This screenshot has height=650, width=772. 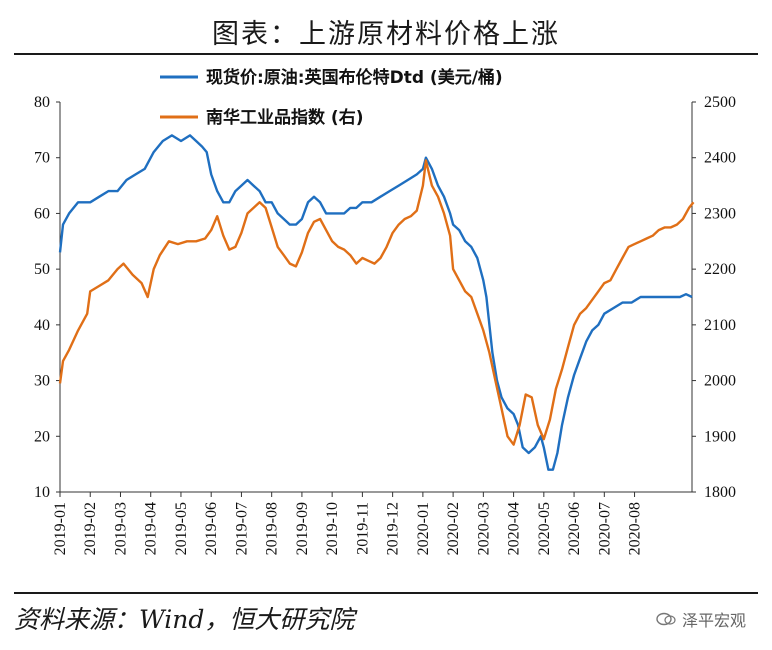 What do you see at coordinates (720, 436) in the screenshot?
I see `right-tick-label: 1900` at bounding box center [720, 436].